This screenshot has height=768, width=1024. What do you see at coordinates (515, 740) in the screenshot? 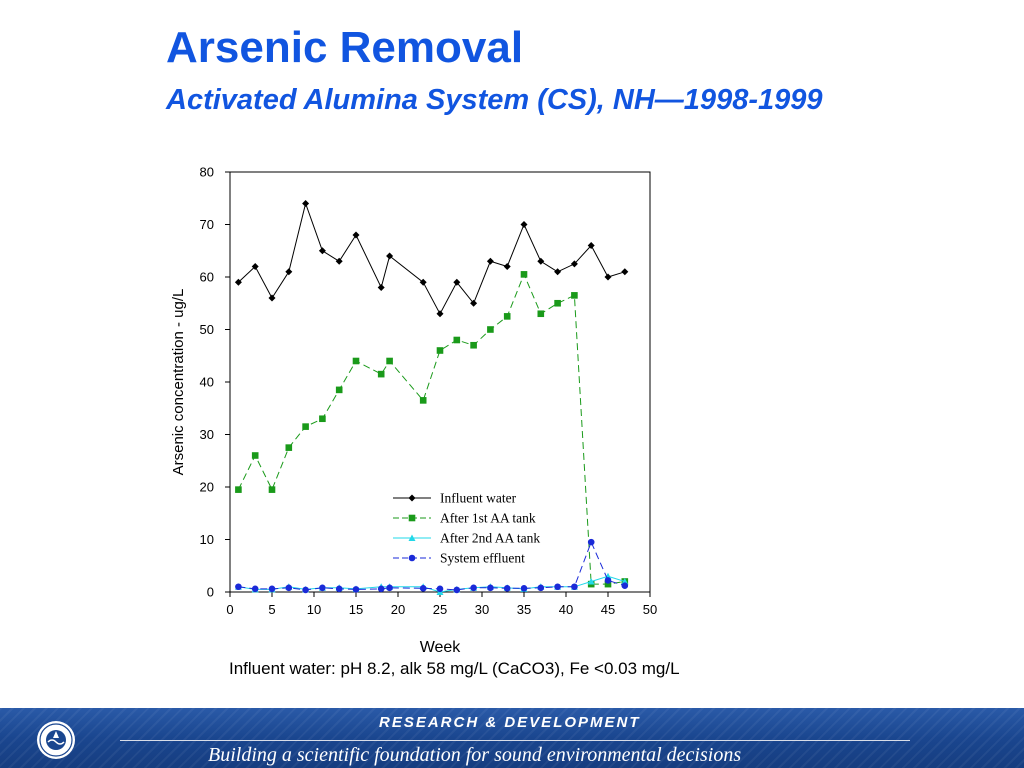
I see `footer-divider` at bounding box center [515, 740].